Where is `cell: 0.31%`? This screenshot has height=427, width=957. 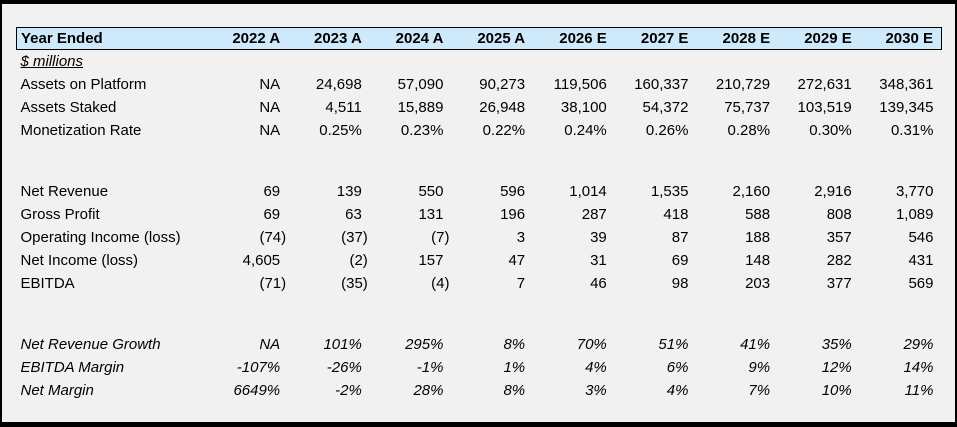 cell: 0.31% is located at coordinates (912, 130).